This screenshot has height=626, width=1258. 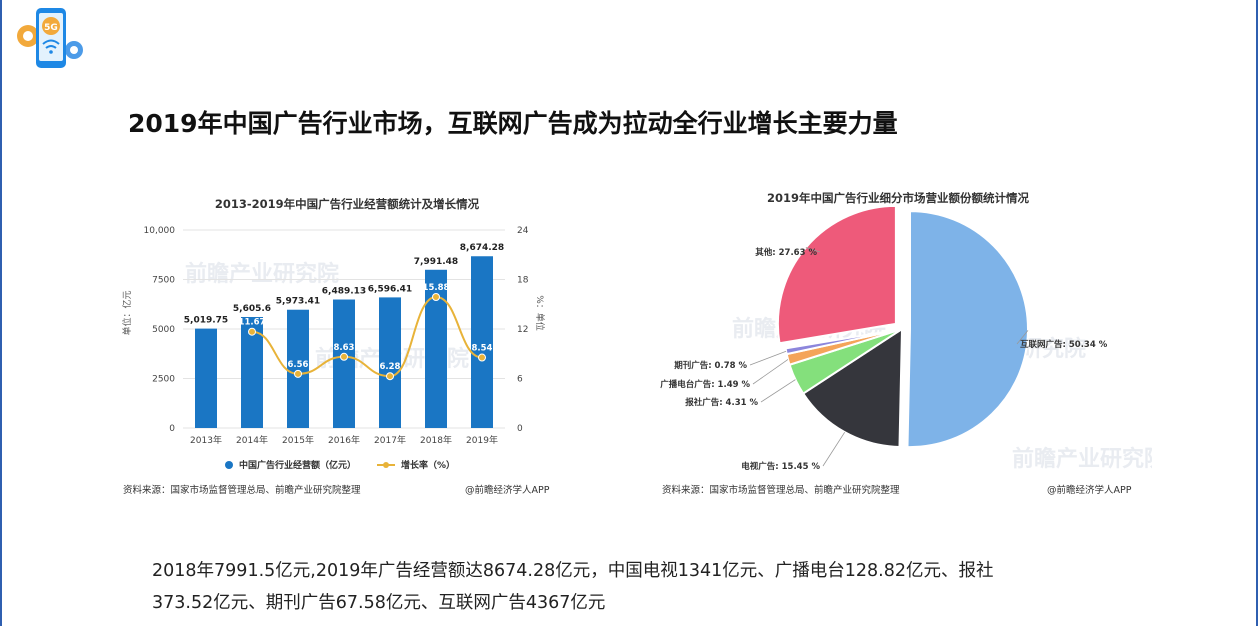 I want to click on pie-slice-label: 其他: 27.63 %, so click(x=786, y=252).